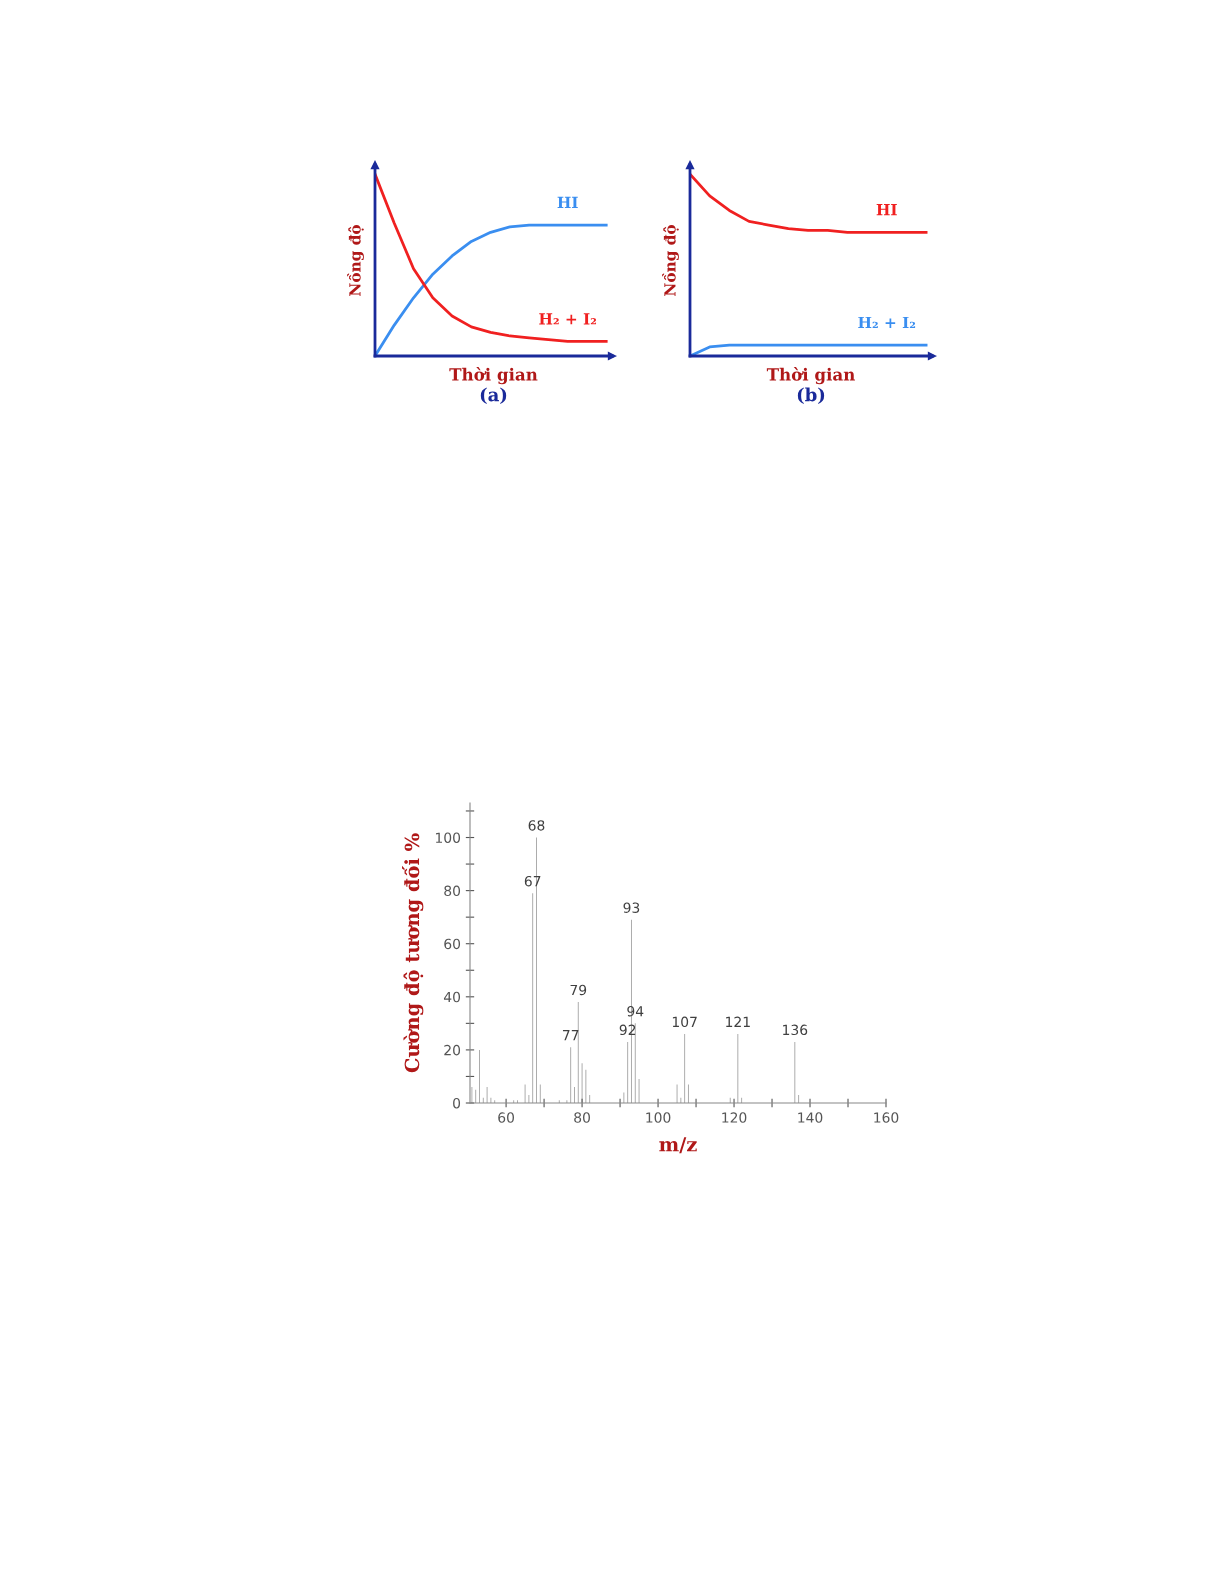 The width and height of the screenshot is (1225, 1585). I want to click on y-axis-title: Cường độ tương đối %, so click(413, 953).